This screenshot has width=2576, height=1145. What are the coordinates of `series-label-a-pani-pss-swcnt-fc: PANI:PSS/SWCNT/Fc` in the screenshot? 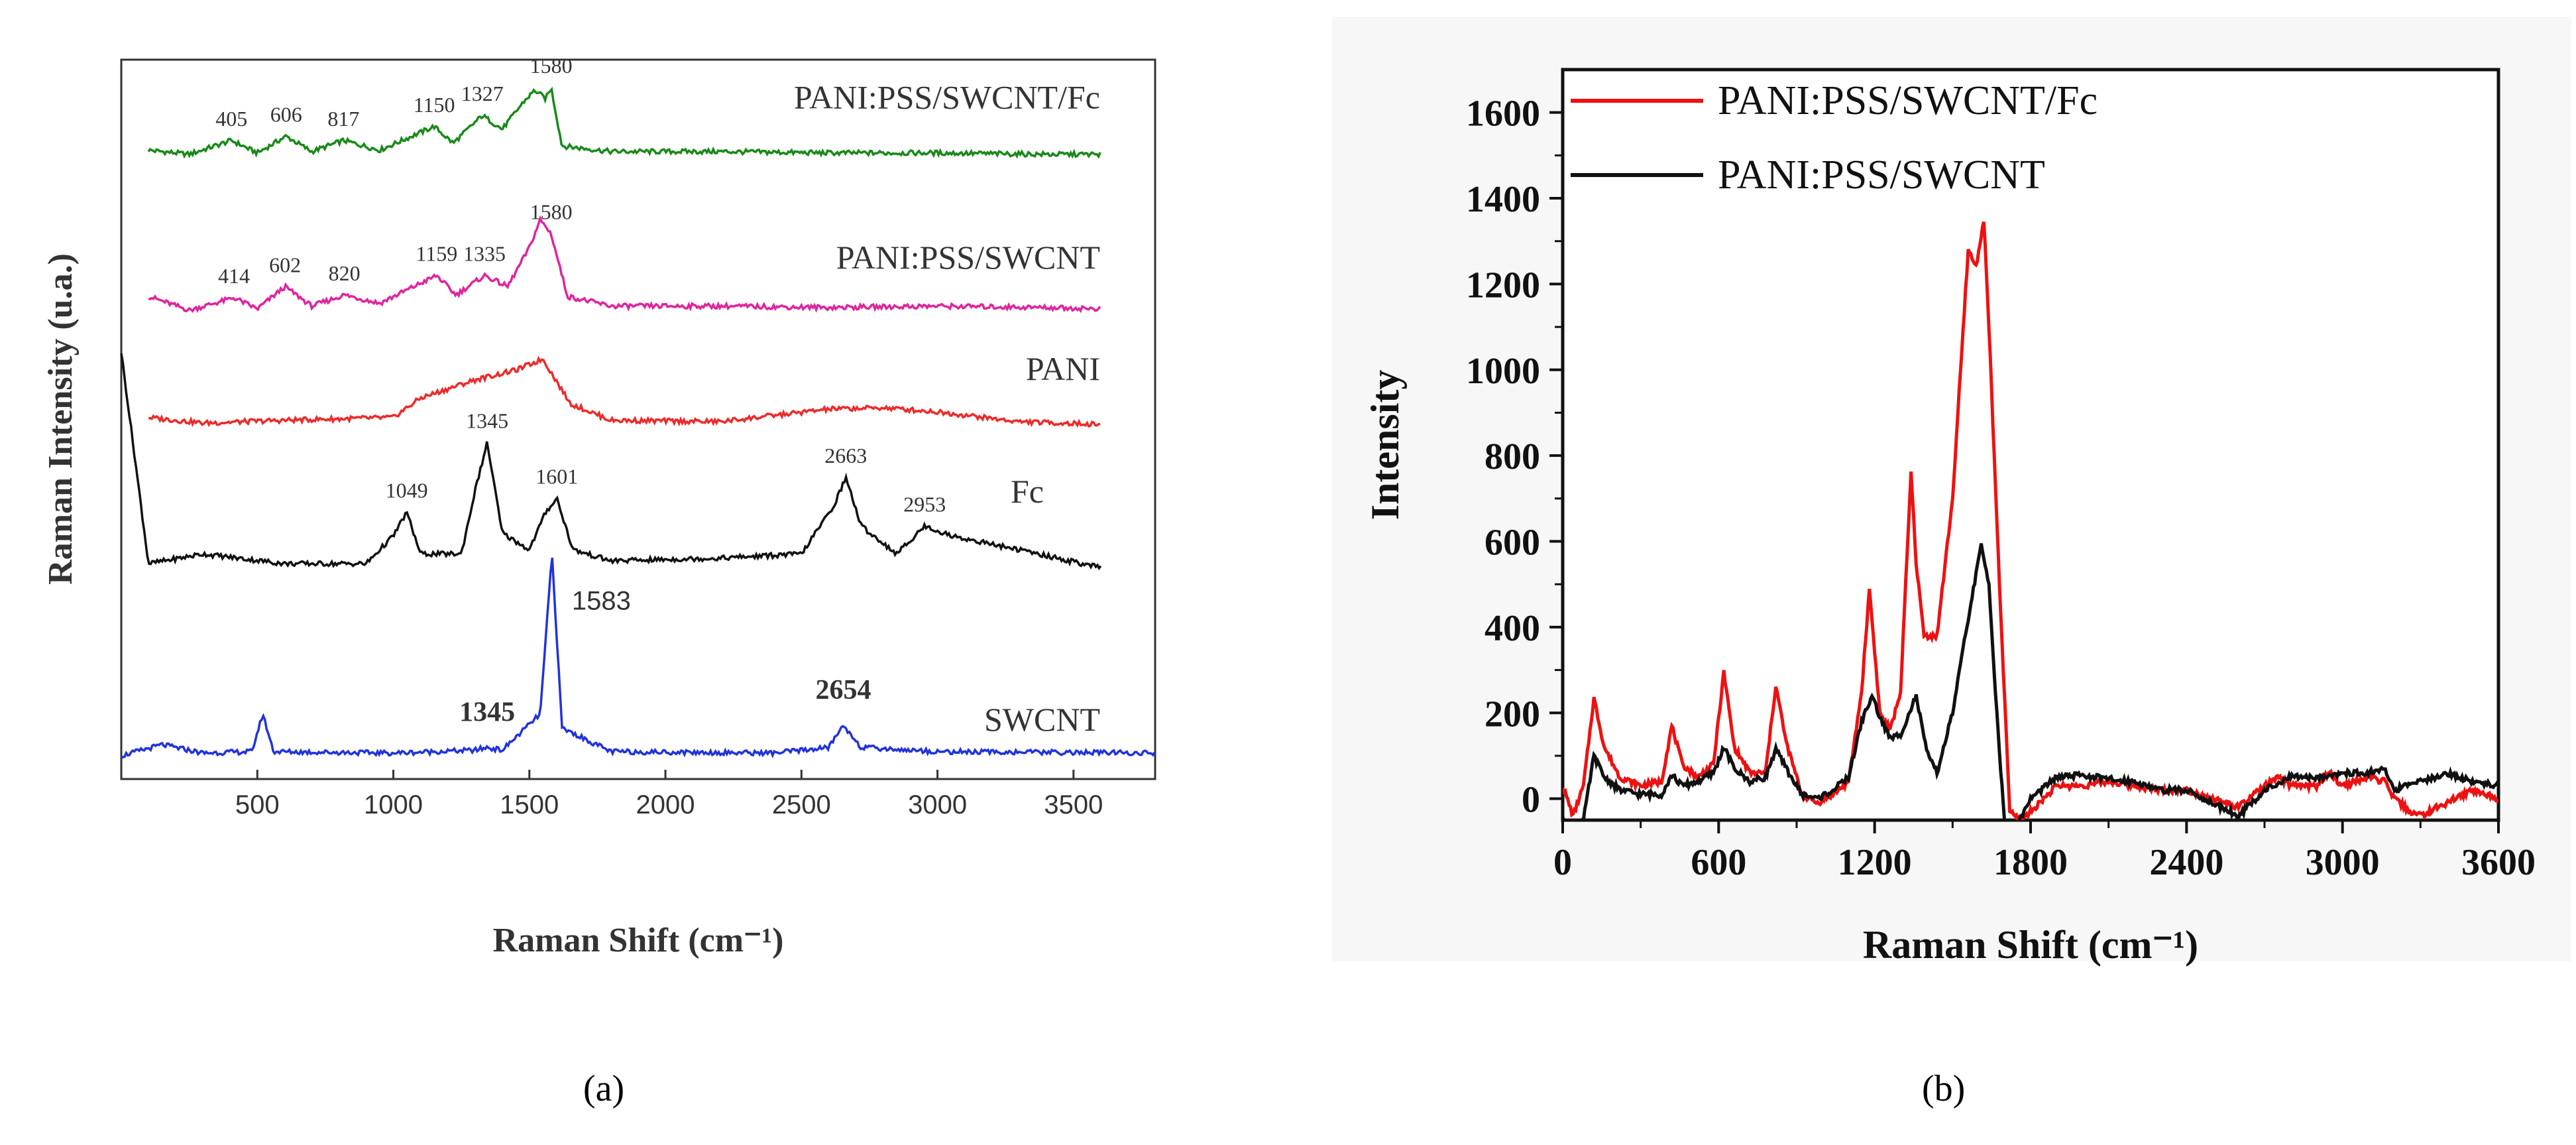 It's located at (947, 97).